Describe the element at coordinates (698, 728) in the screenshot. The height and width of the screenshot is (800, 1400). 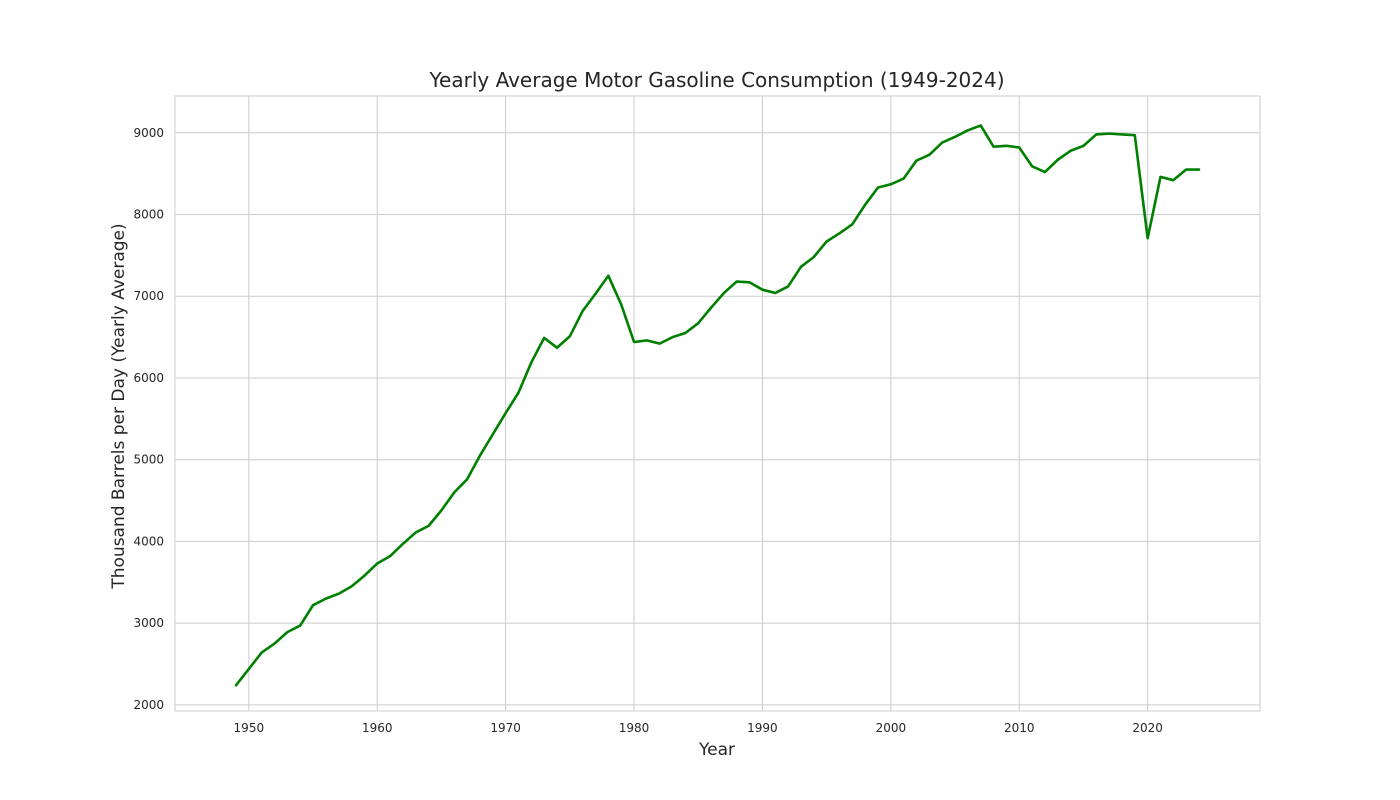
I see `x-tick-labels: 1950 1960 1970 1980 1990 2000 2010 2020` at that location.